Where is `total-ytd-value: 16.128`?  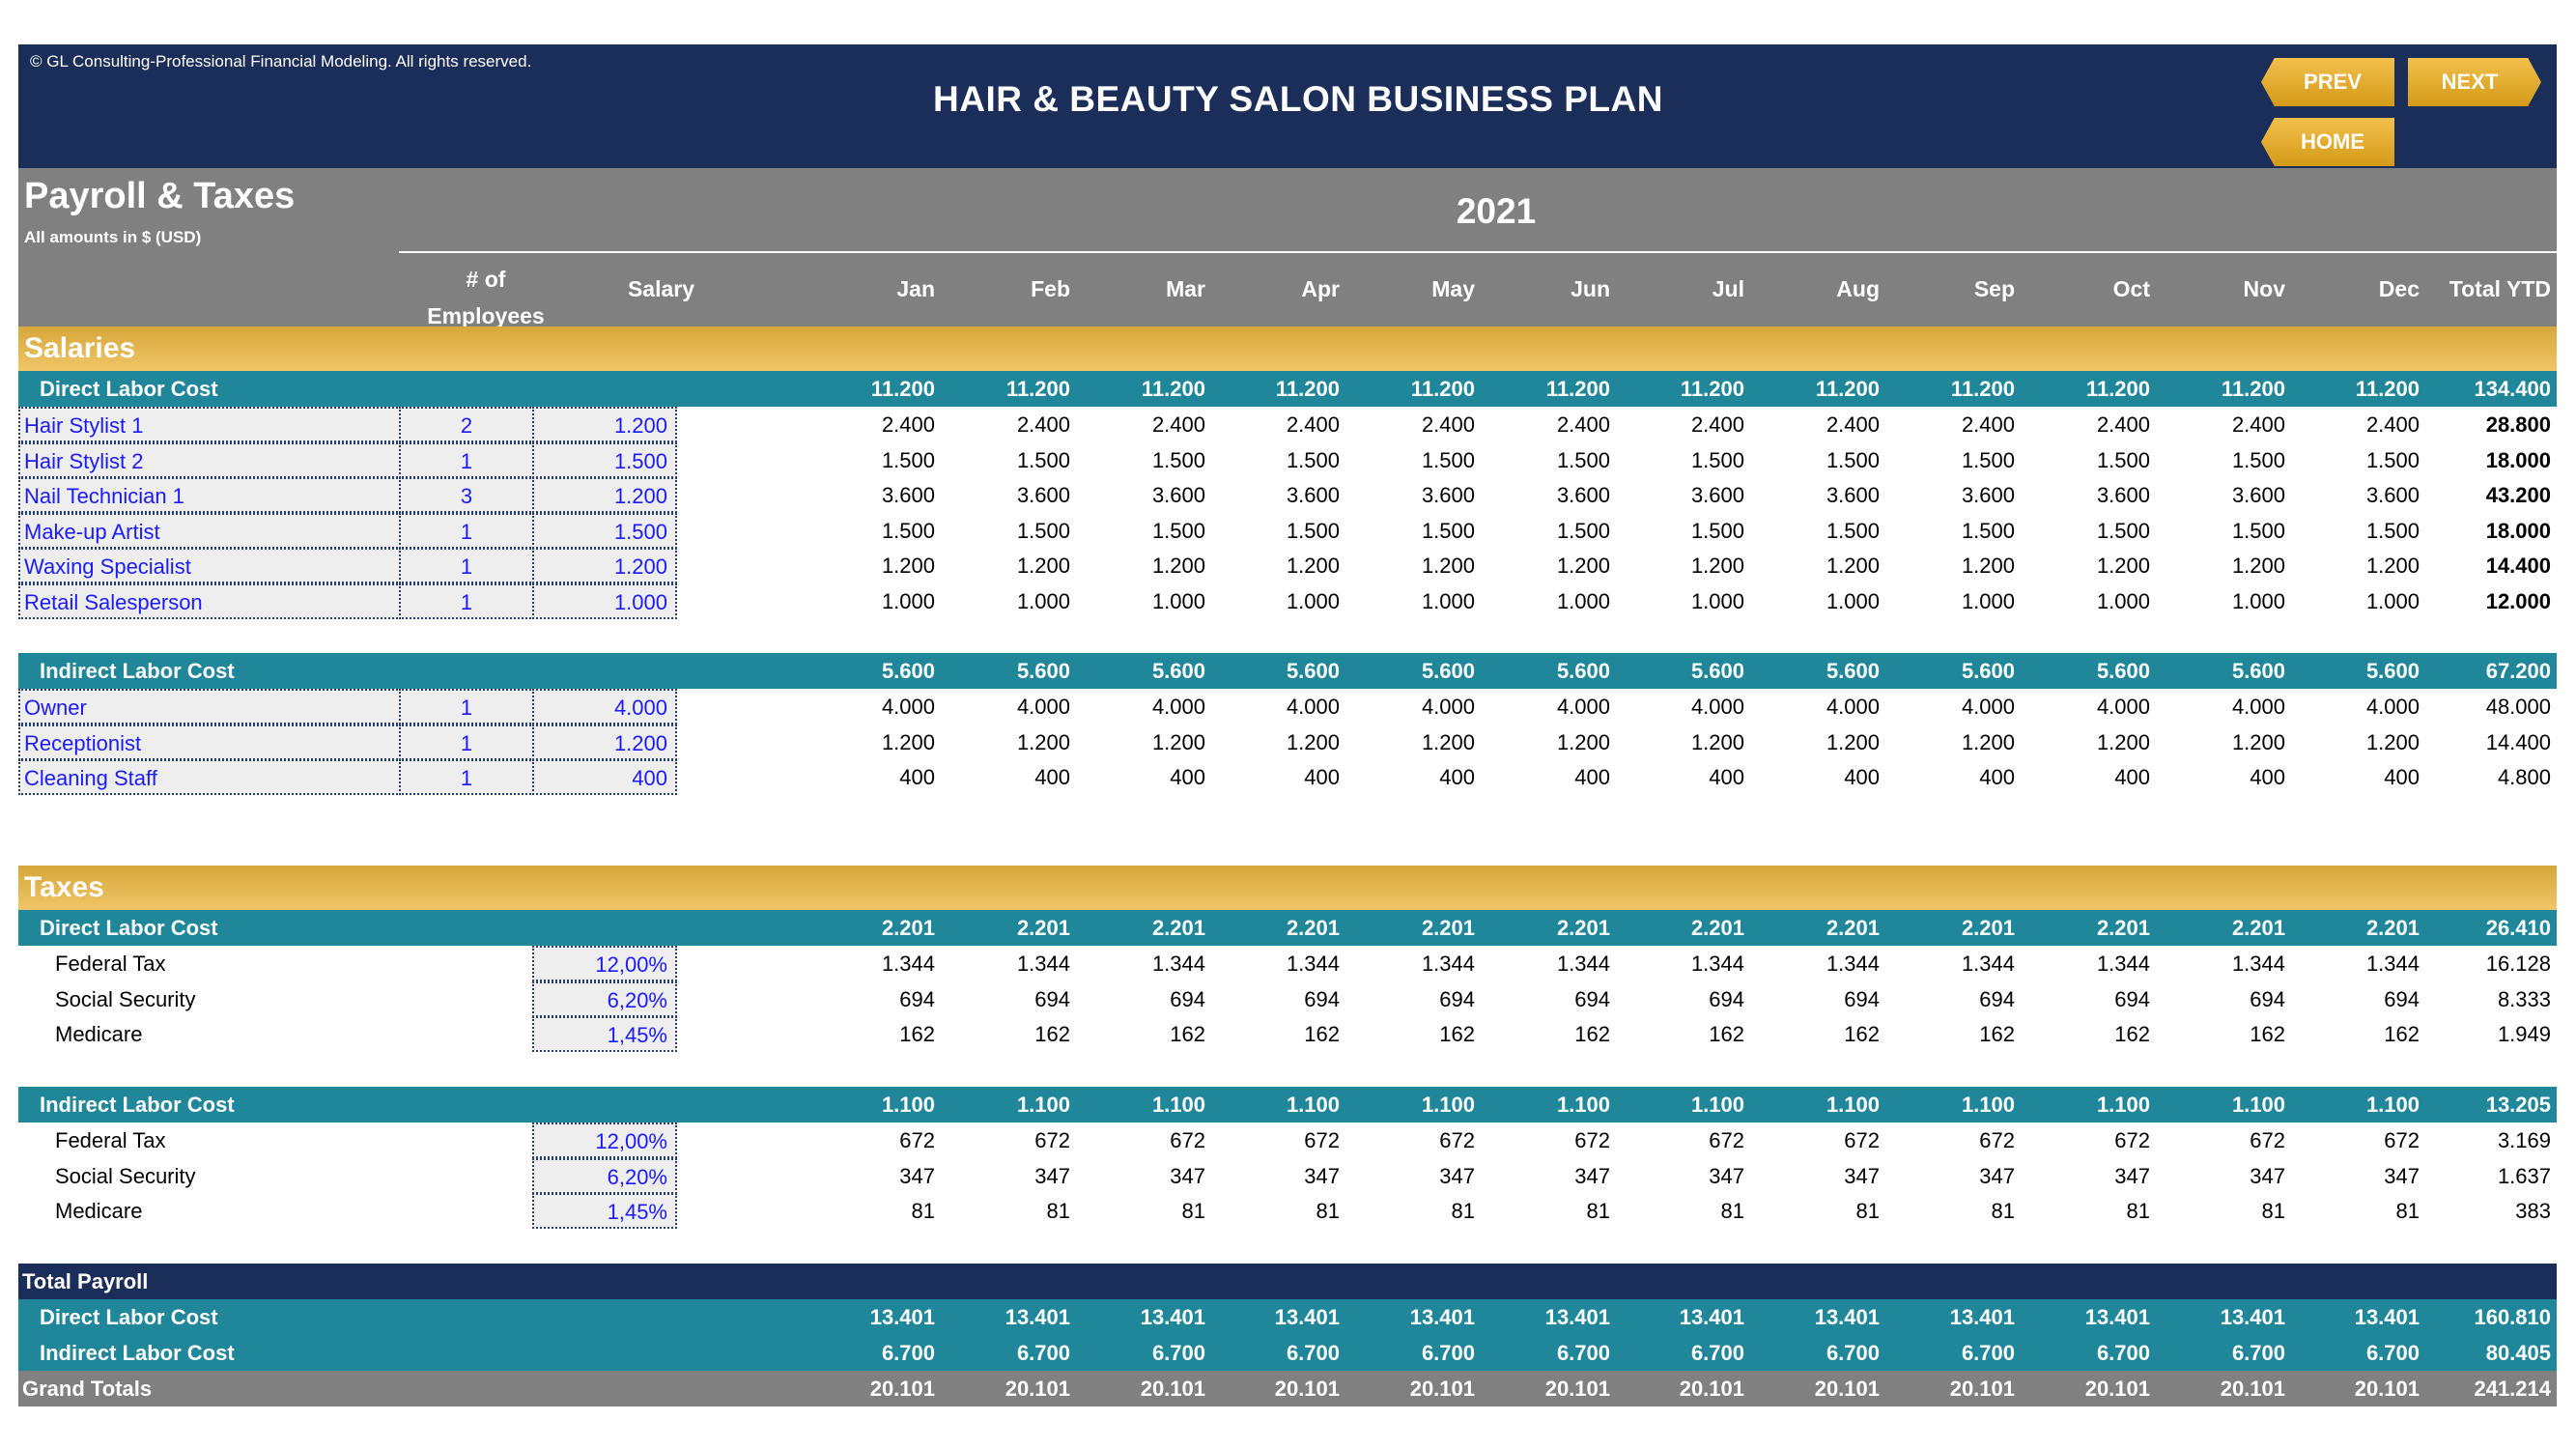
total-ytd-value: 16.128 is located at coordinates (2518, 964).